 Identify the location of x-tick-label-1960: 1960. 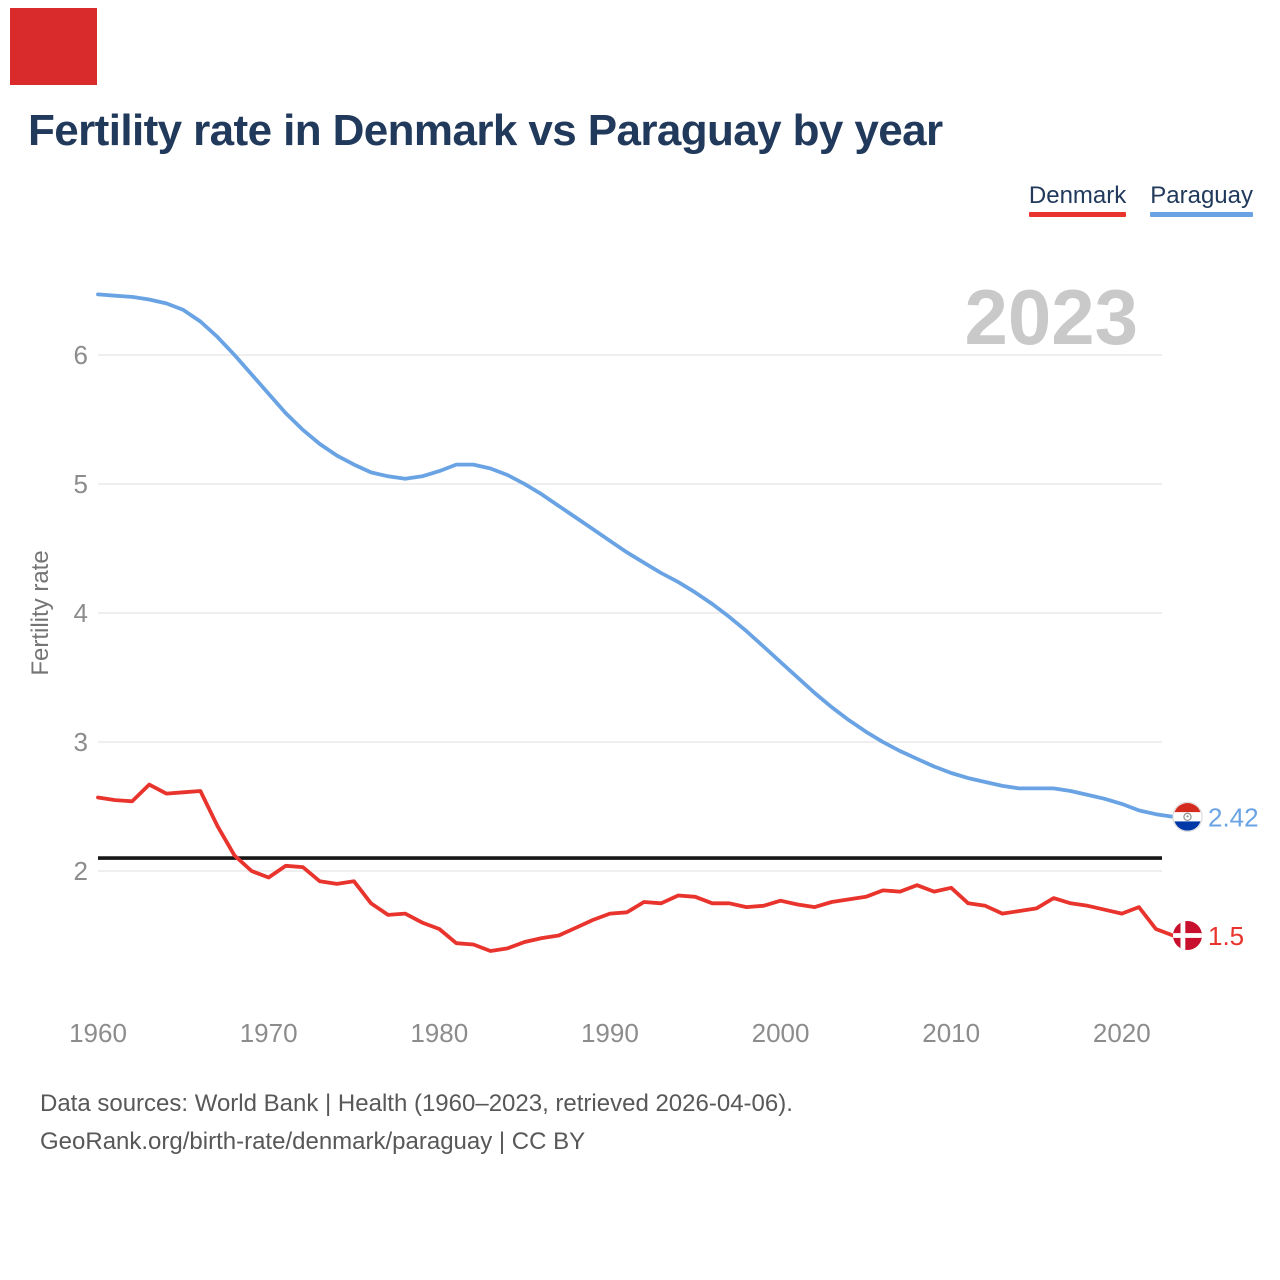
(98, 1033).